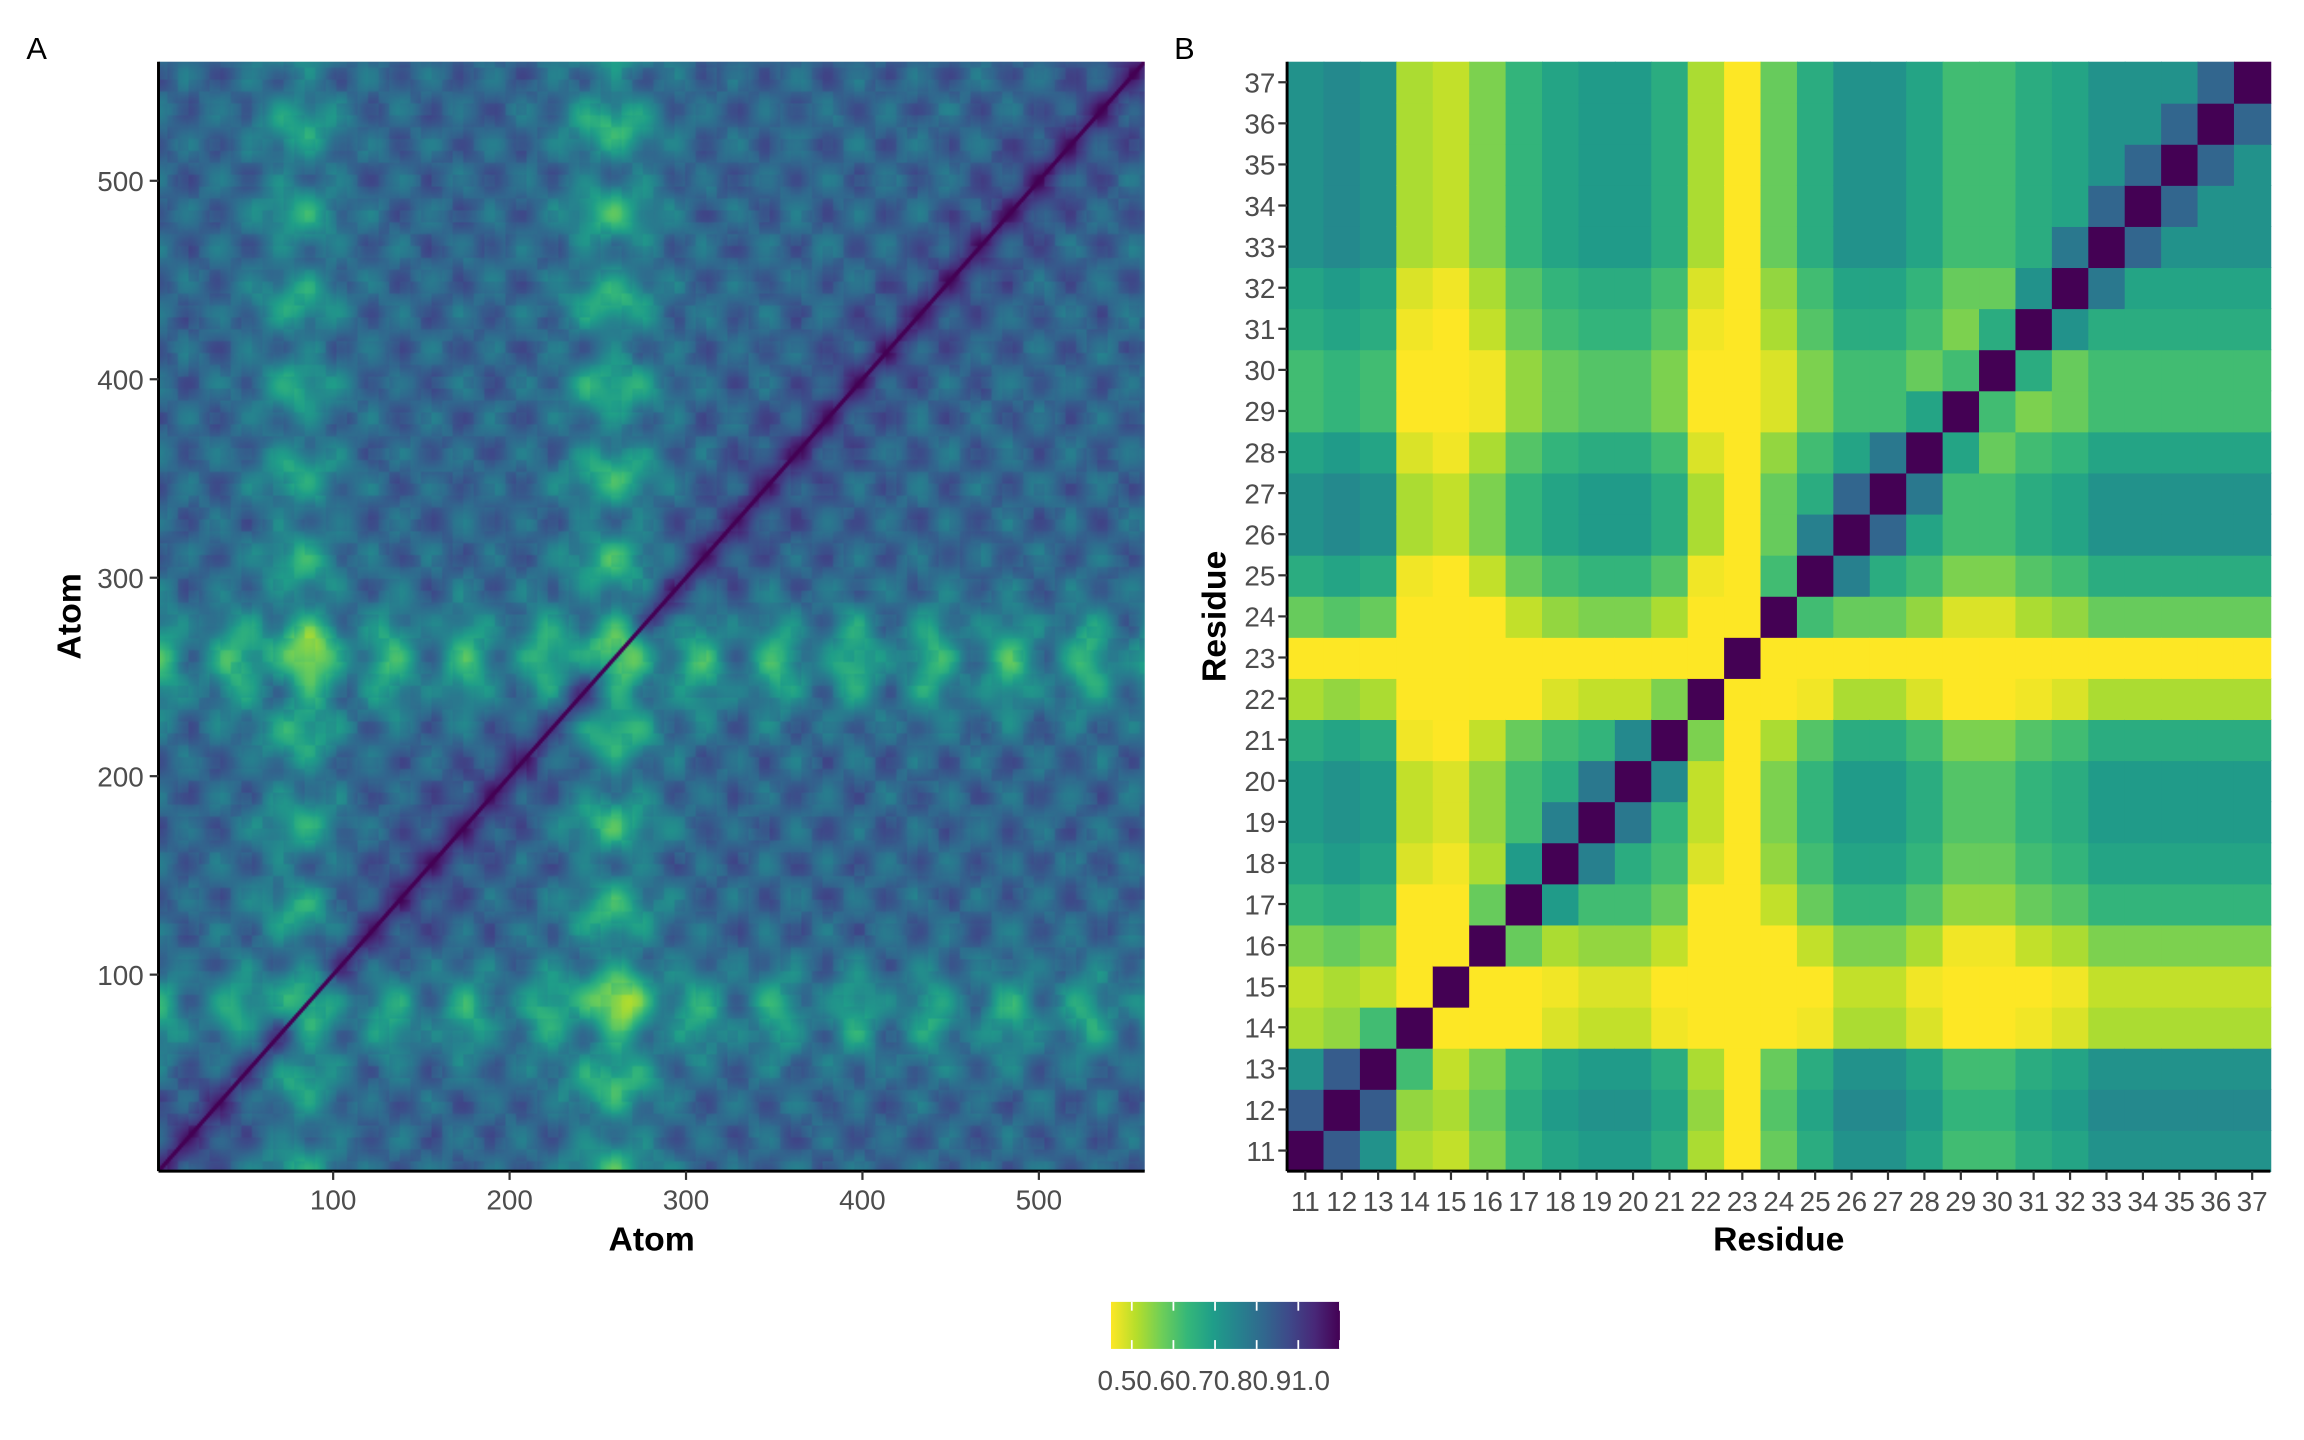  Describe the element at coordinates (1259, 658) in the screenshot. I see `y-tick-label-residue: 23` at that location.